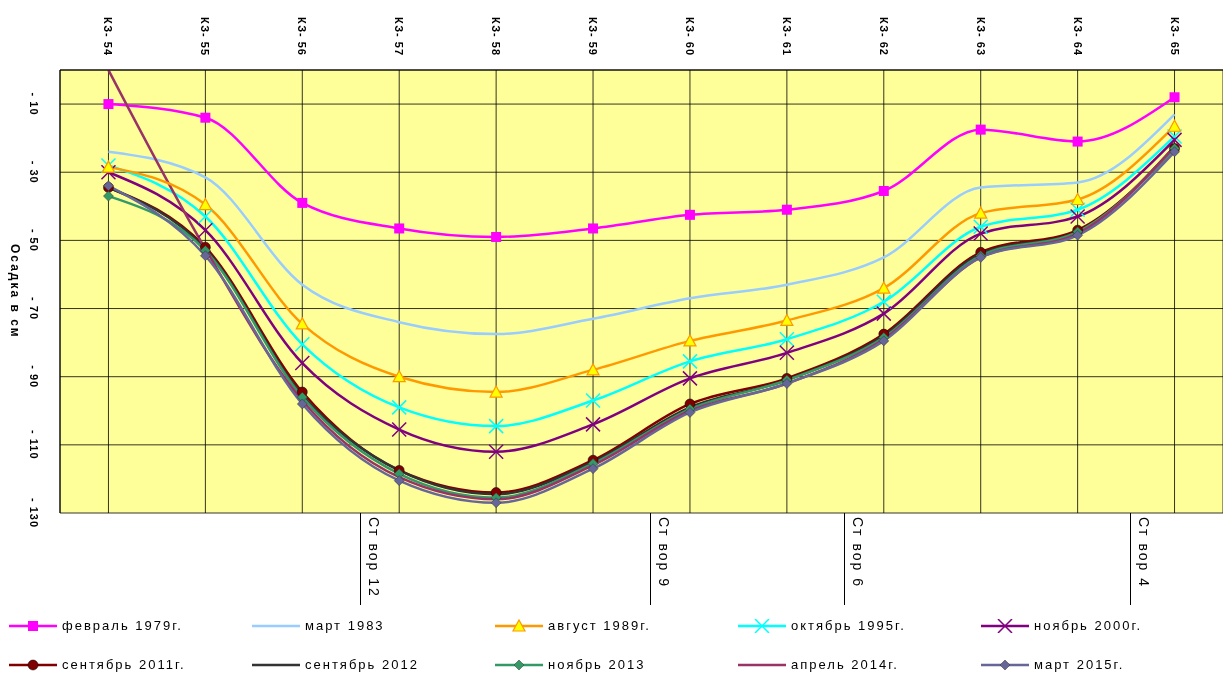 The height and width of the screenshot is (697, 1231). Describe the element at coordinates (302, 36) in the screenshot. I see `x-tick-label: КЗ- 56` at that location.